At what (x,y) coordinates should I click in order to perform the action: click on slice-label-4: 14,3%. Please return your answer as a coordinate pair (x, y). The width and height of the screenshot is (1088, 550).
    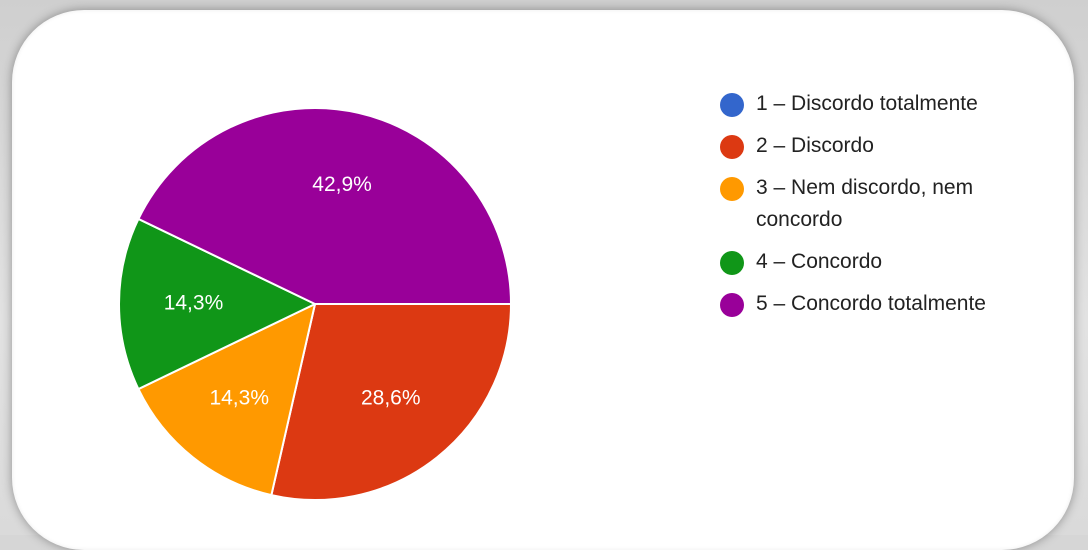
    Looking at the image, I should click on (194, 303).